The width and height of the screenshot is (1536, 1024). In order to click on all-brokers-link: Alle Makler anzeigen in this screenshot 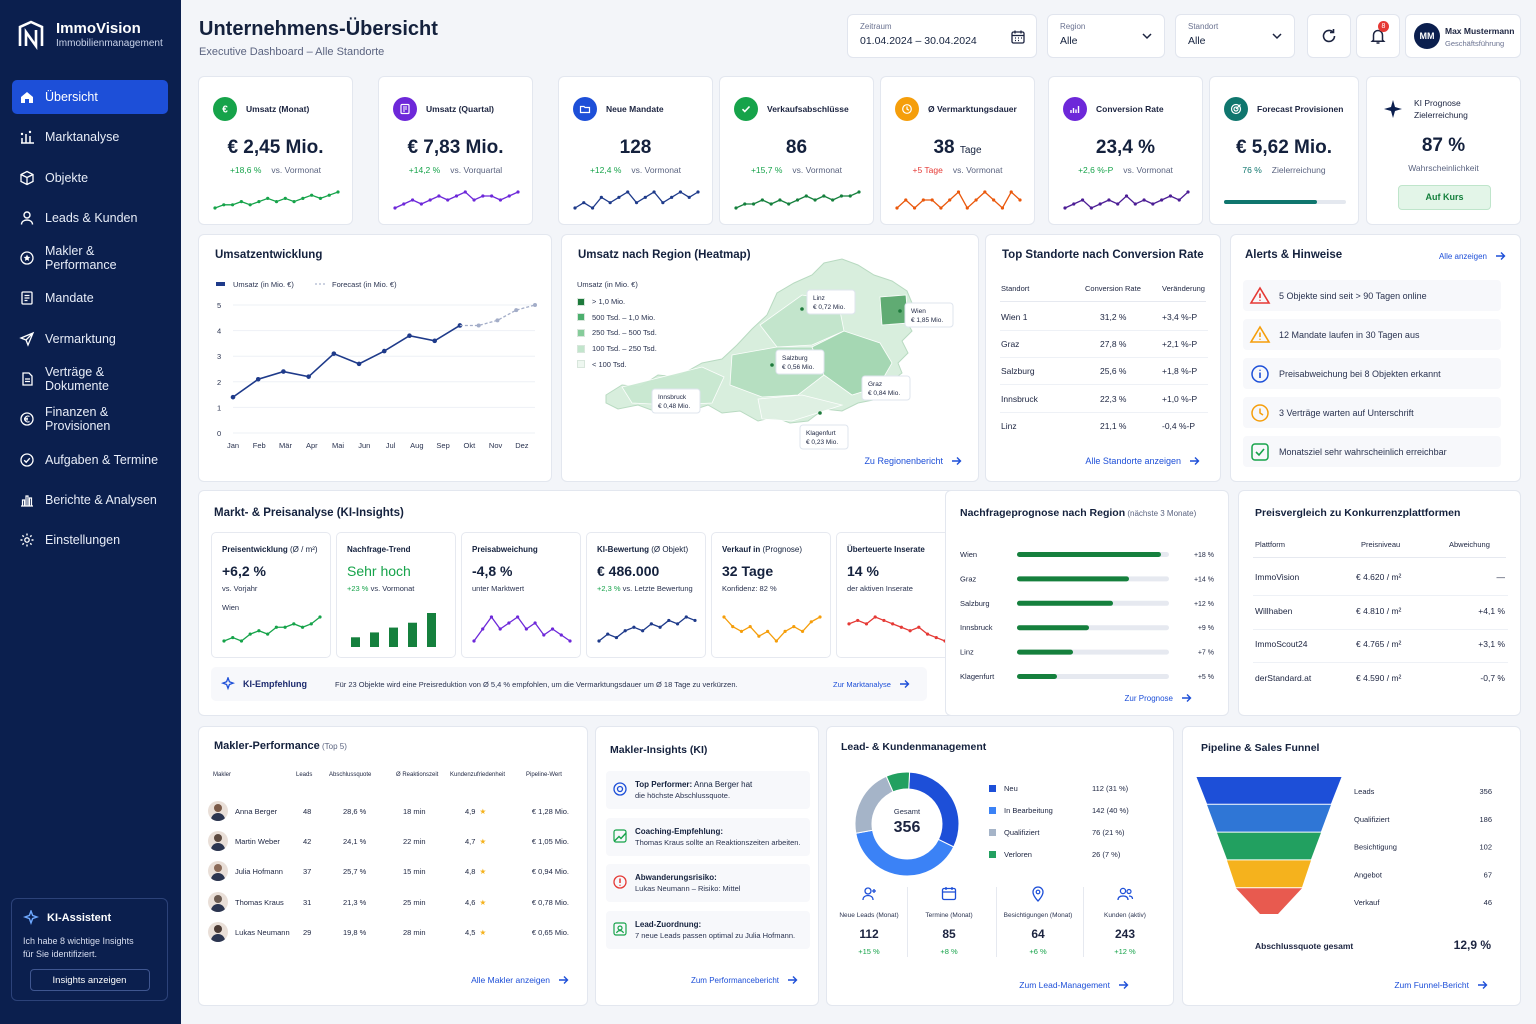, I will do `click(520, 980)`.